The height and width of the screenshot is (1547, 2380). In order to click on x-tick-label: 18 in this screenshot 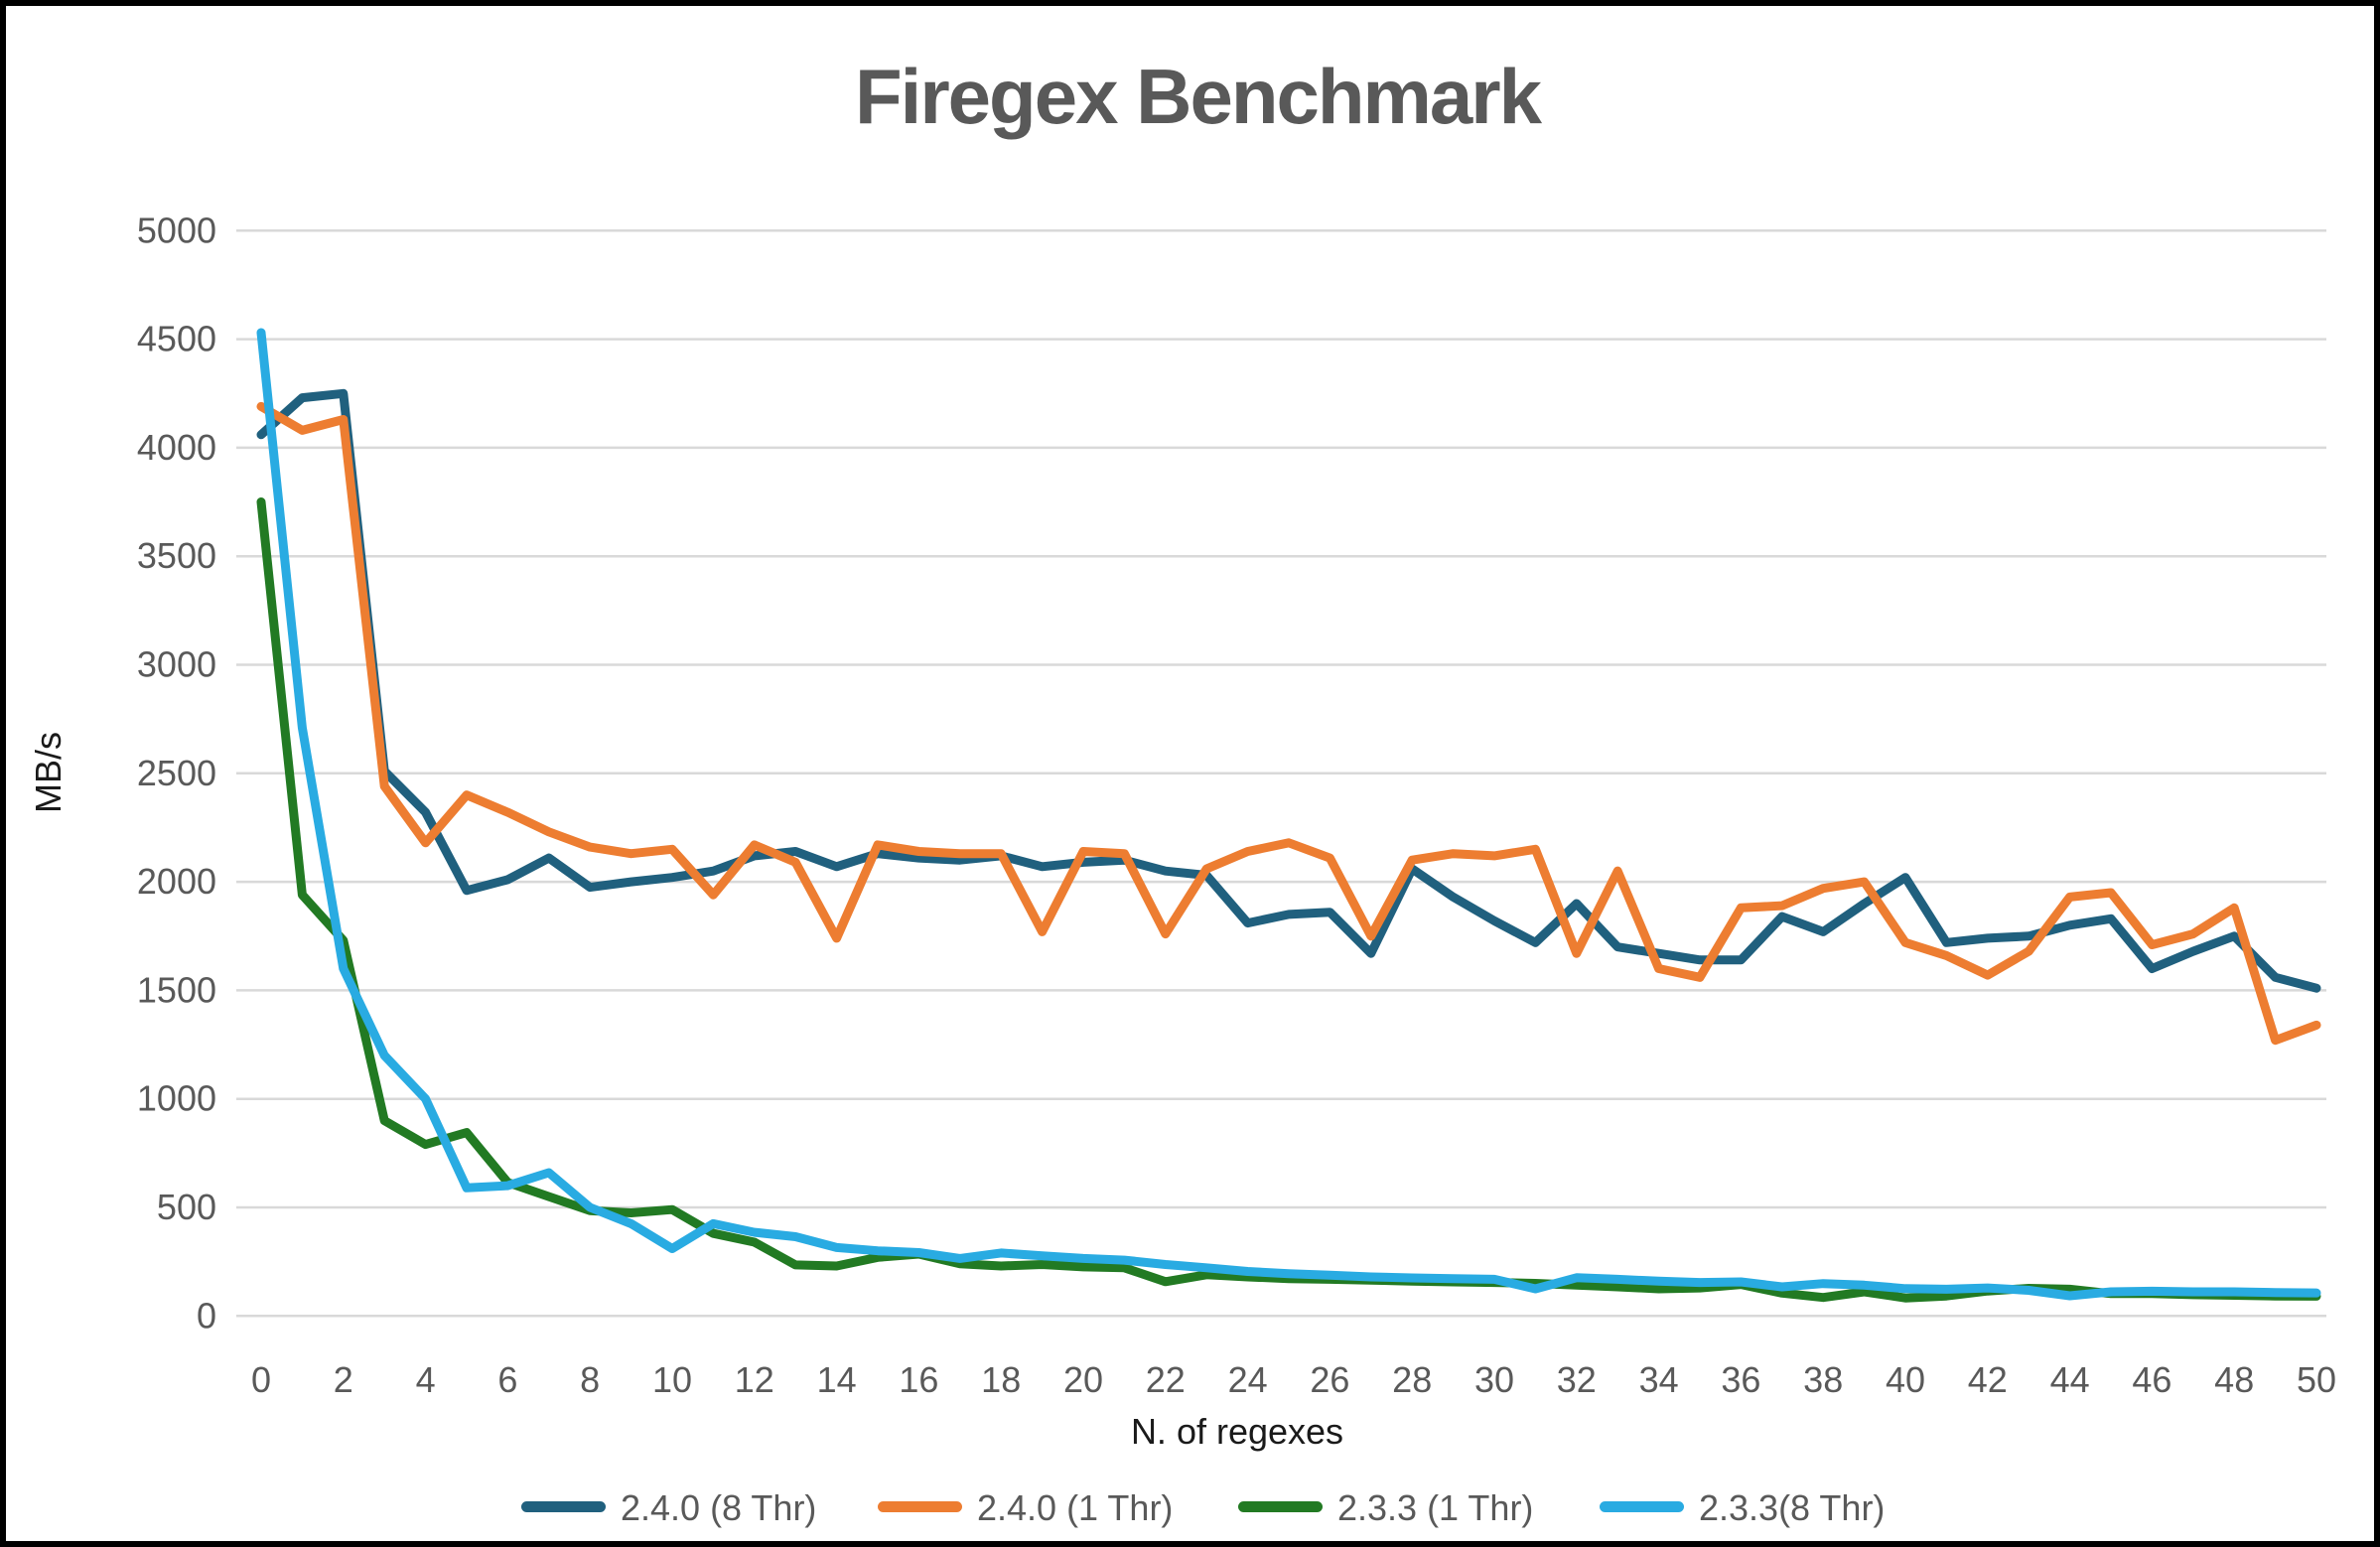, I will do `click(1001, 1379)`.